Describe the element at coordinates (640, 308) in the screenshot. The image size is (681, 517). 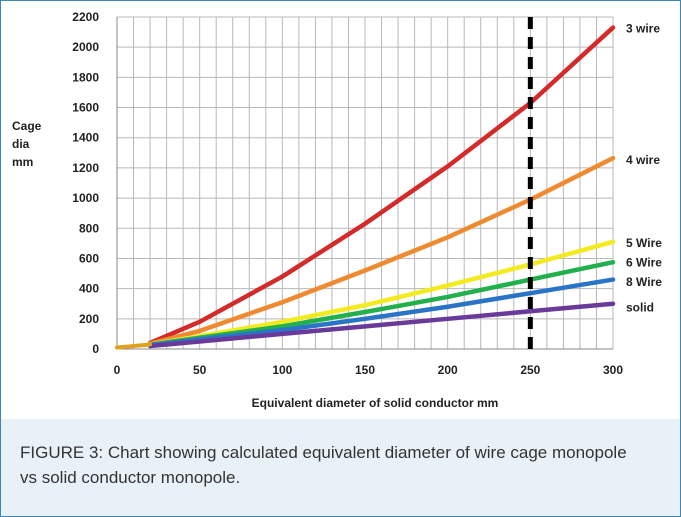
I see `series-label: solid` at that location.